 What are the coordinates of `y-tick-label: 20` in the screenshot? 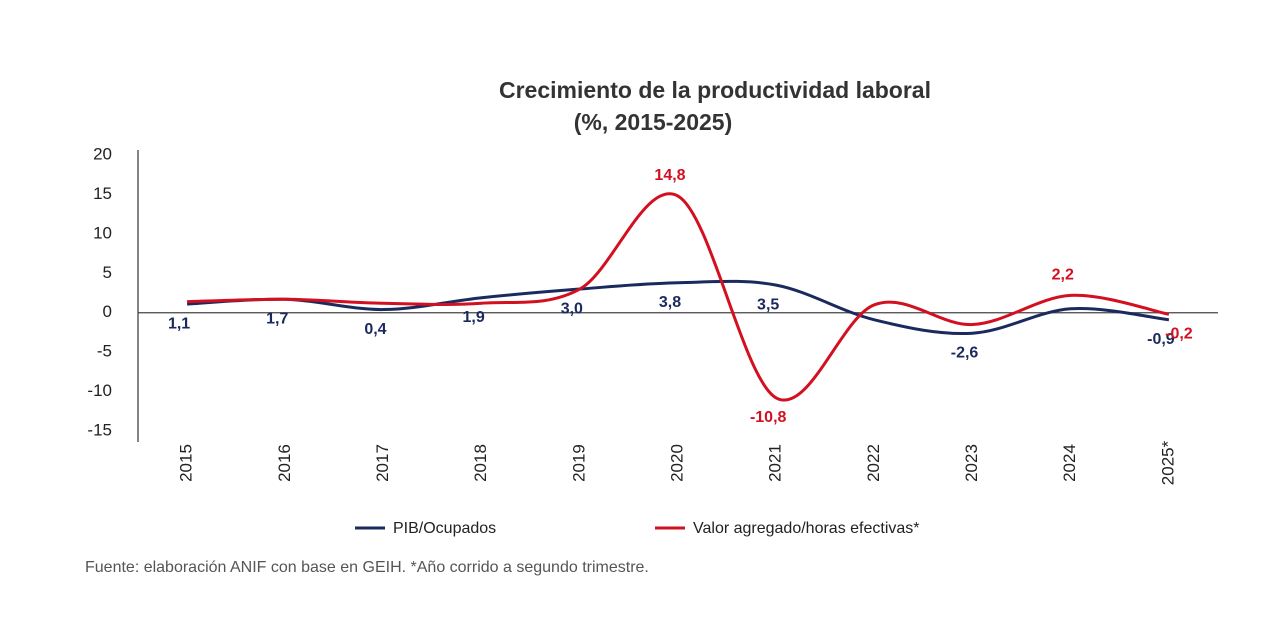 It's located at (102, 153).